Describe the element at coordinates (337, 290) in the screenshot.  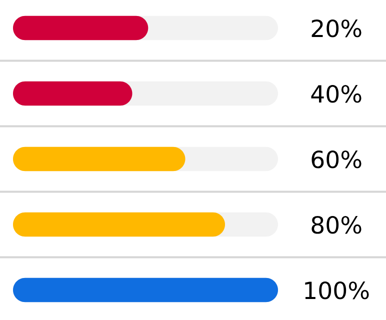
I see `y-tick-label: 100%` at that location.